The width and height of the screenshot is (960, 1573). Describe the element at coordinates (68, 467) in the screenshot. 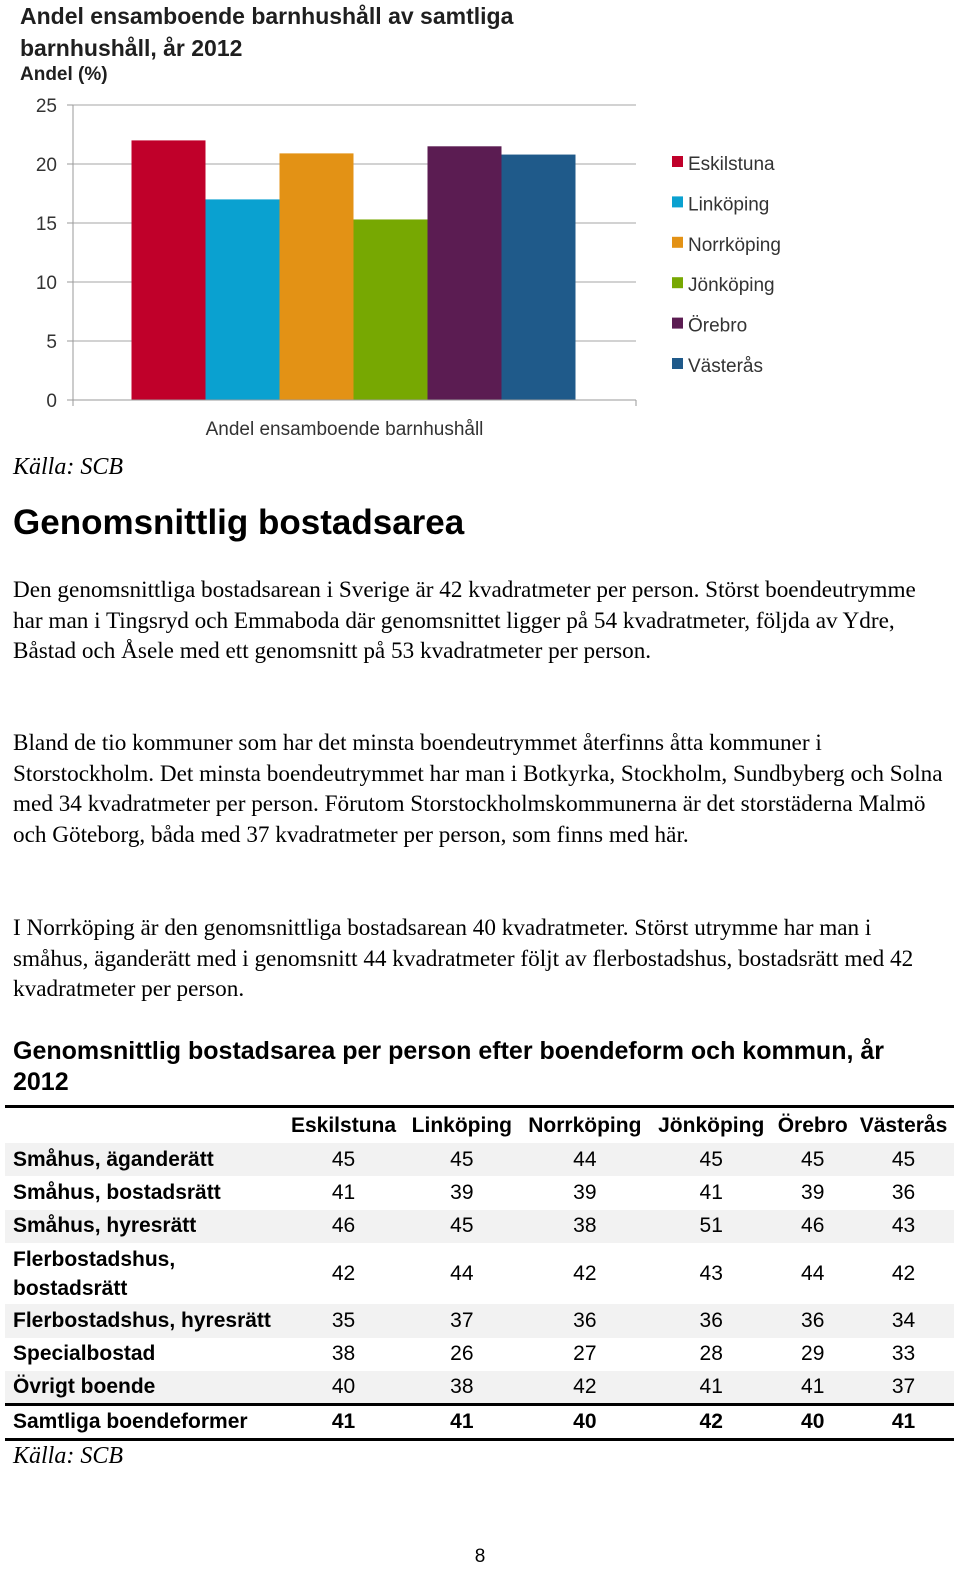

I see `chart-source: Källa: SCB` at that location.